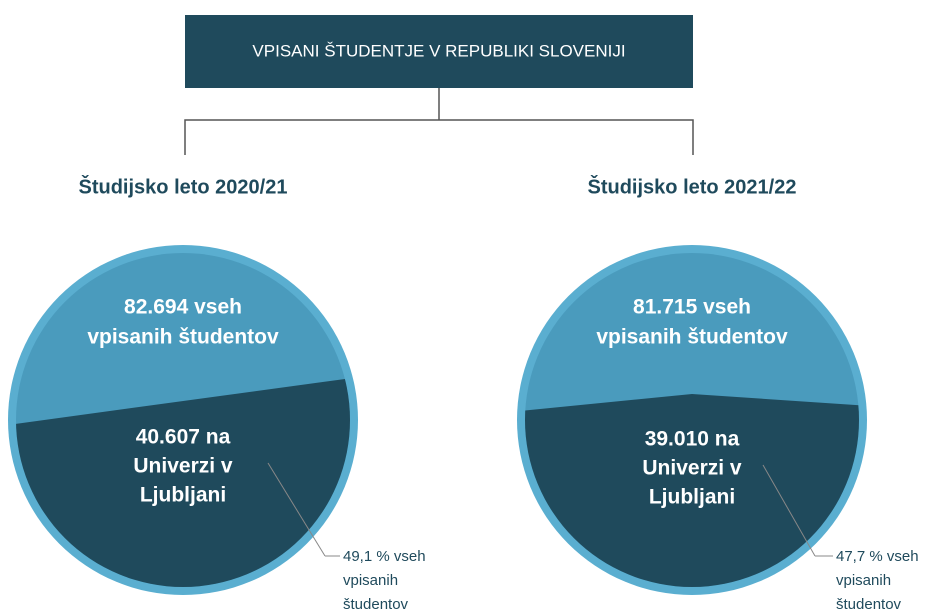 The image size is (948, 615). What do you see at coordinates (439, 121) in the screenshot?
I see `connector` at bounding box center [439, 121].